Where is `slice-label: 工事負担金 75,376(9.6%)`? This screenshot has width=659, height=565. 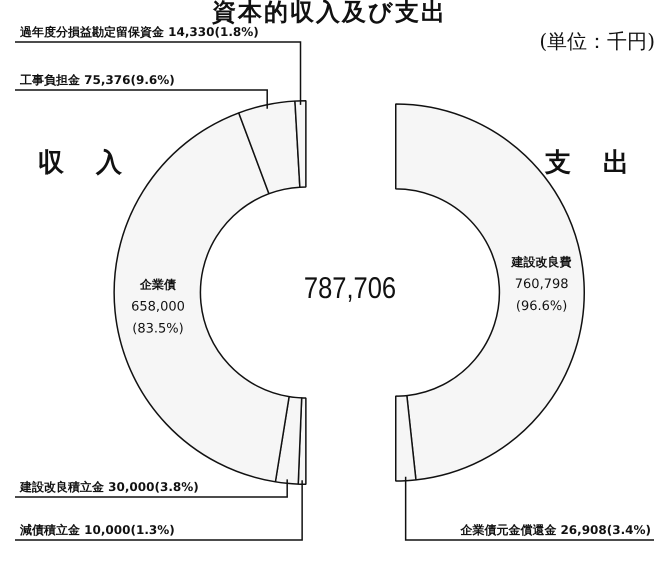 slice-label: 工事負担金 75,376(9.6%) is located at coordinates (97, 80).